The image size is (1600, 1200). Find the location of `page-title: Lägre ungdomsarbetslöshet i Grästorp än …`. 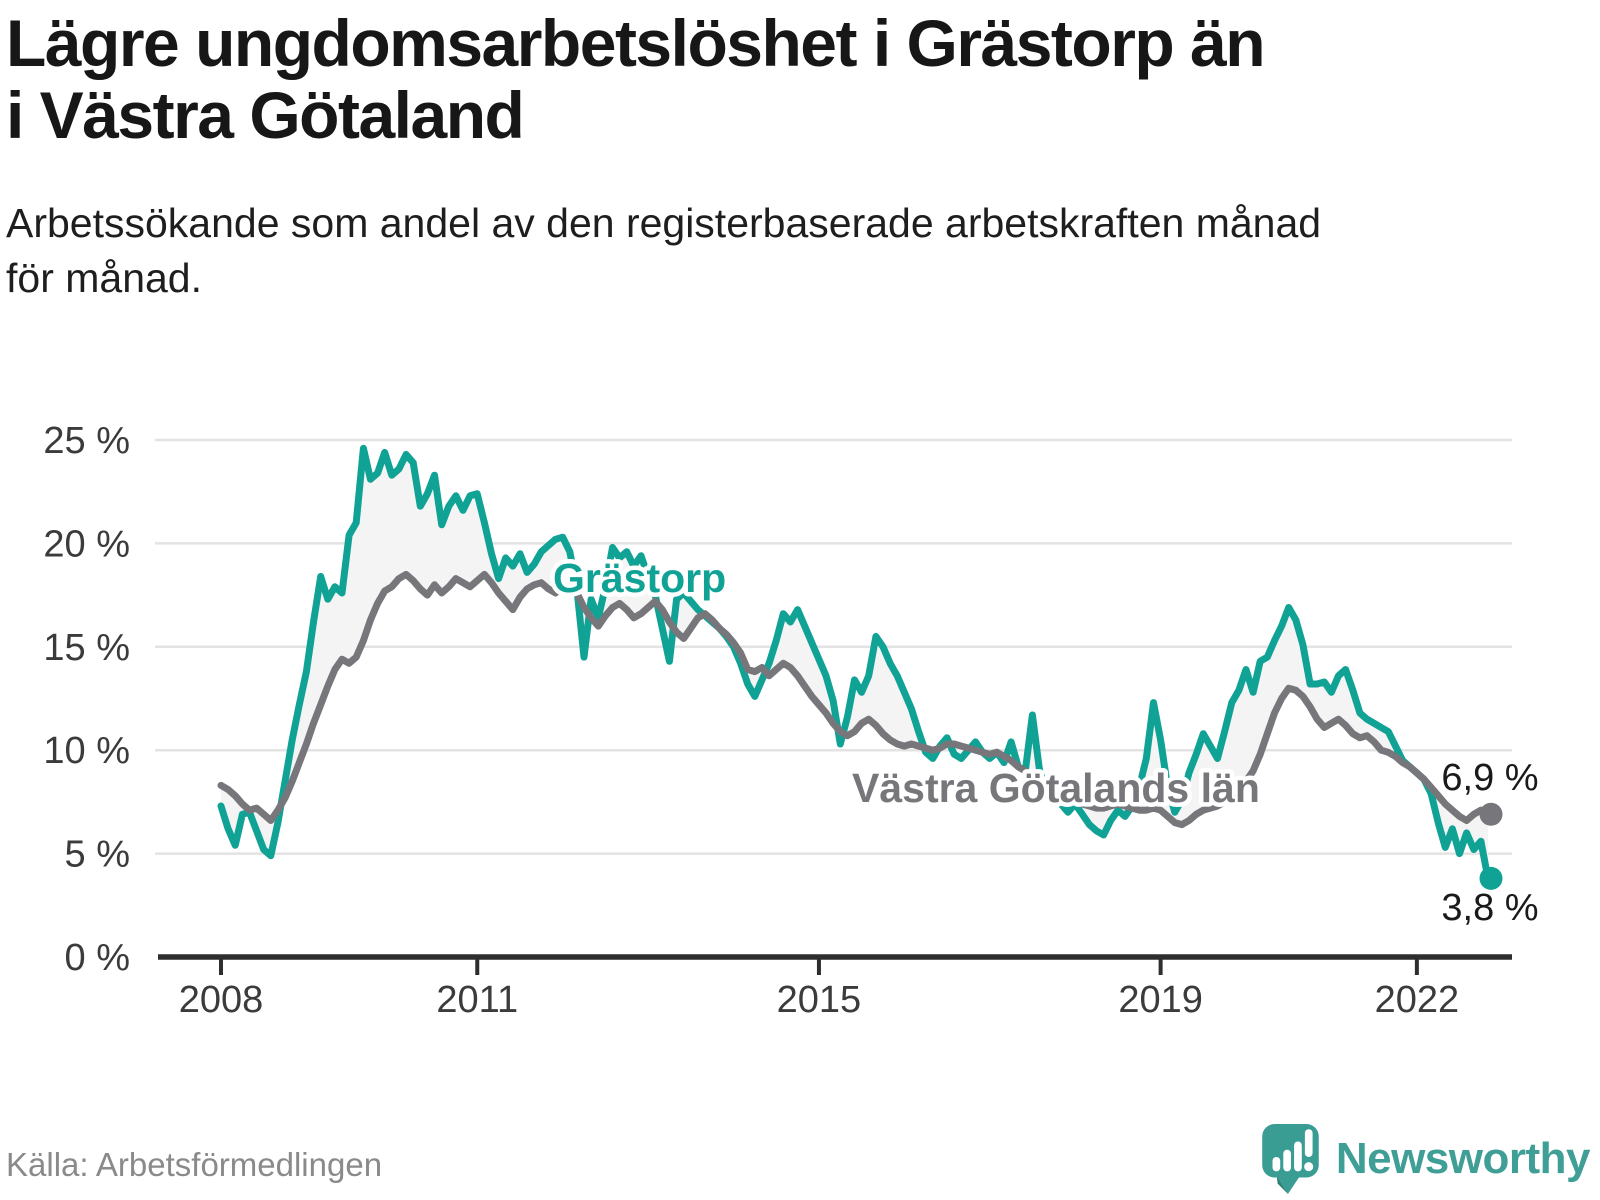

page-title: Lägre ungdomsarbetslöshet i Grästorp än … is located at coordinates (786, 79).